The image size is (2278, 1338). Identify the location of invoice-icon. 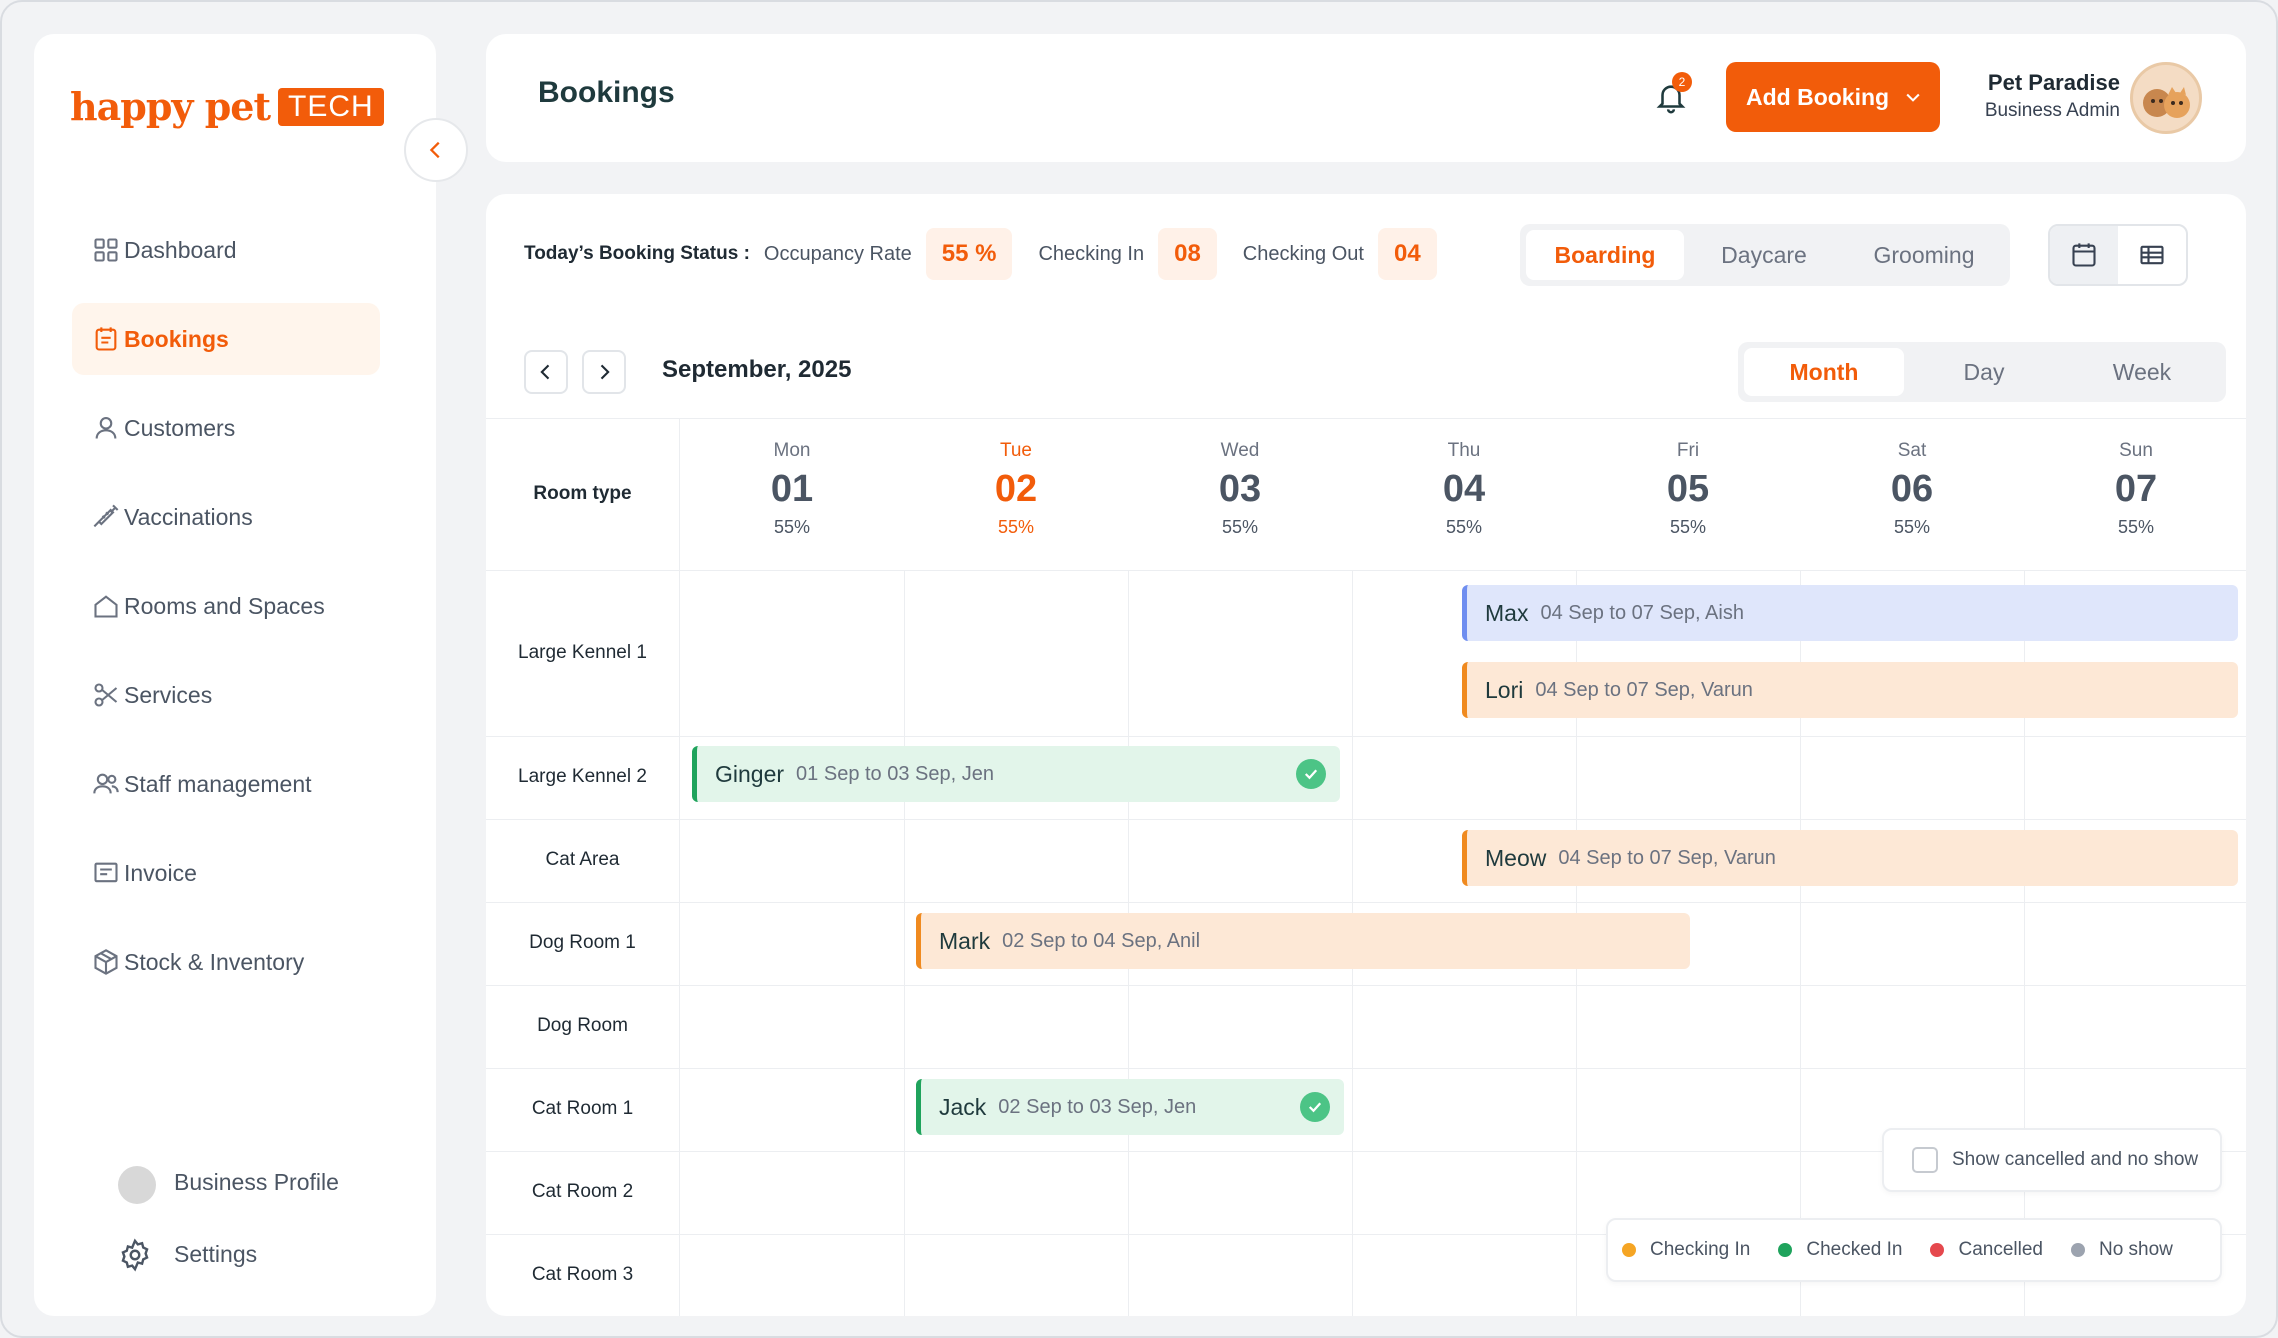
(106, 872).